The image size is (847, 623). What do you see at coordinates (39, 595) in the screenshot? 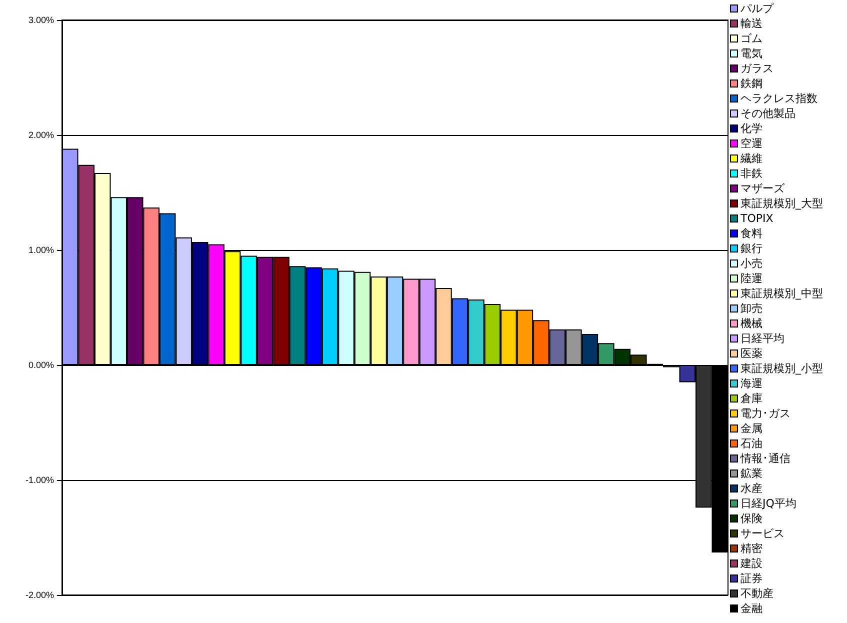
I see `y-tick-label: -2.00%` at bounding box center [39, 595].